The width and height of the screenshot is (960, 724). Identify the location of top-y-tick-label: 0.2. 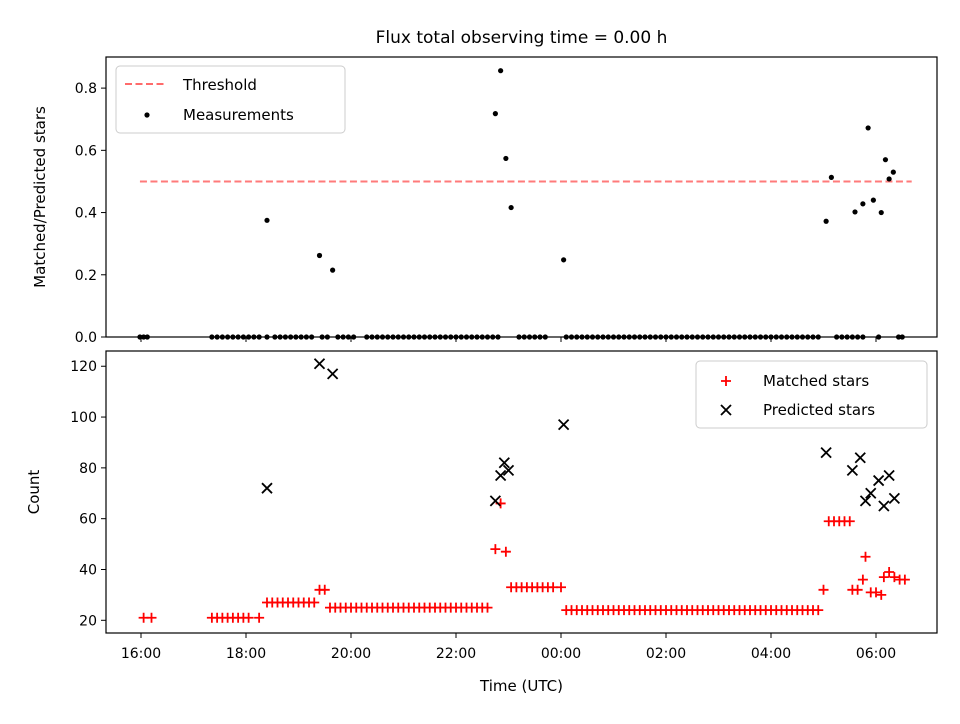
(86, 276).